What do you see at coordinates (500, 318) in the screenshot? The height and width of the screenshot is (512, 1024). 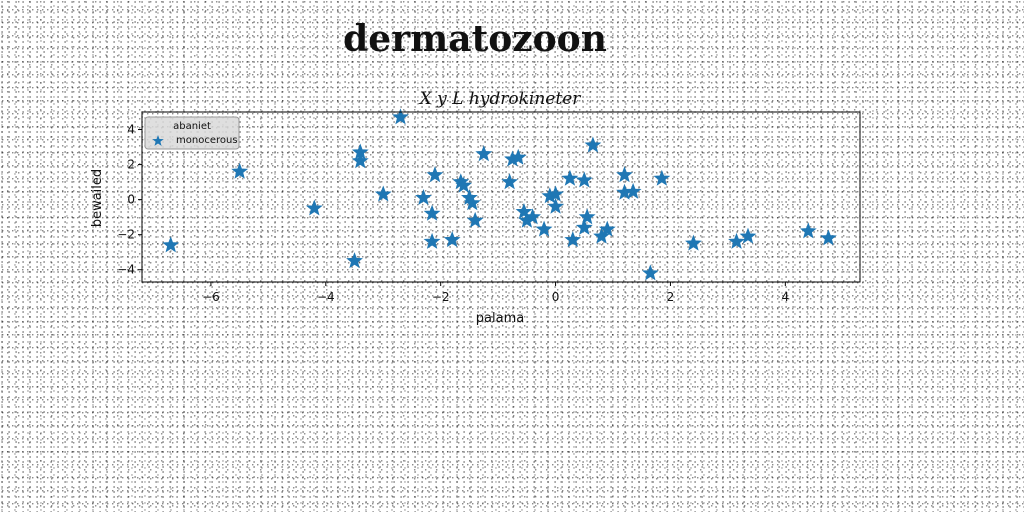 I see `x-axis-label: palama` at bounding box center [500, 318].